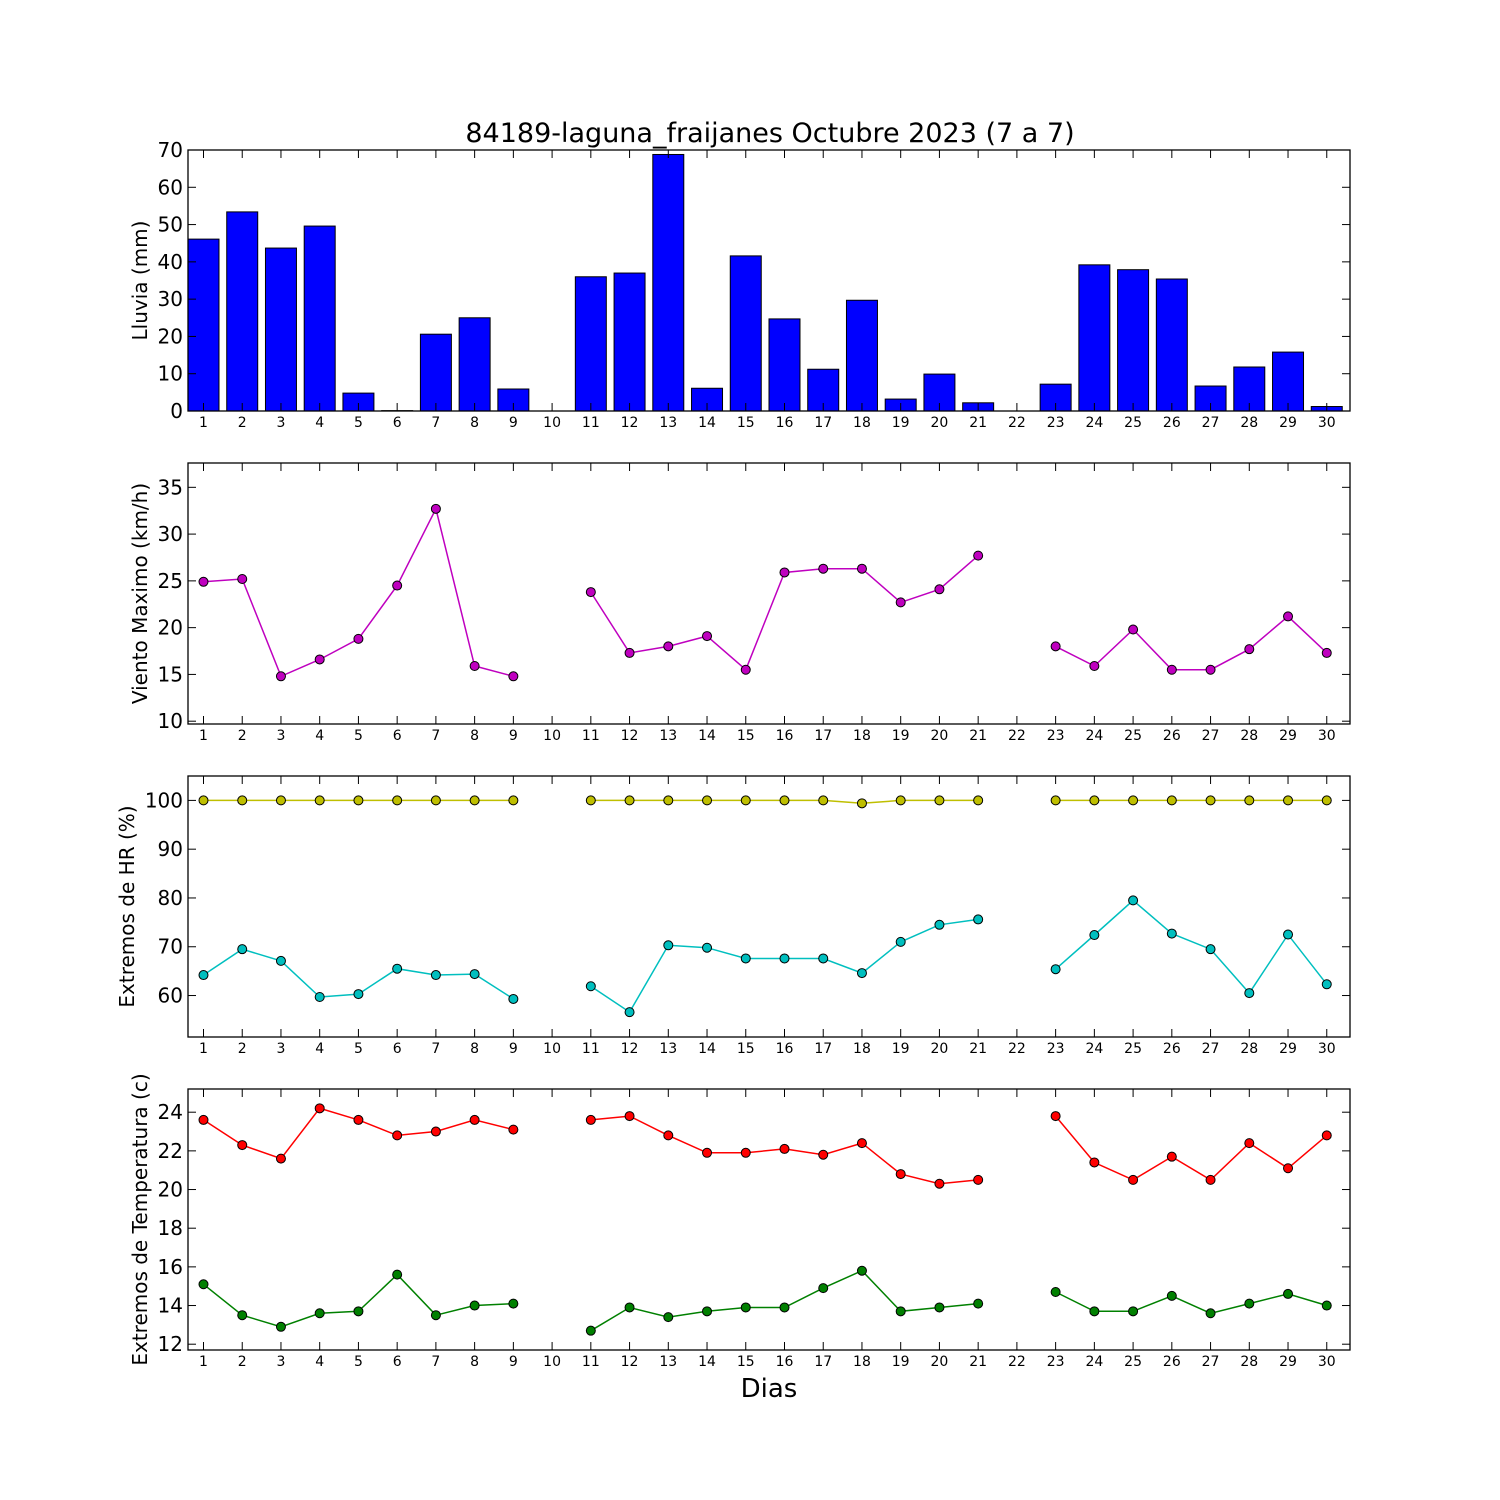 Image resolution: width=1500 pixels, height=1500 pixels. I want to click on x-axis-label: Dias, so click(769, 1389).